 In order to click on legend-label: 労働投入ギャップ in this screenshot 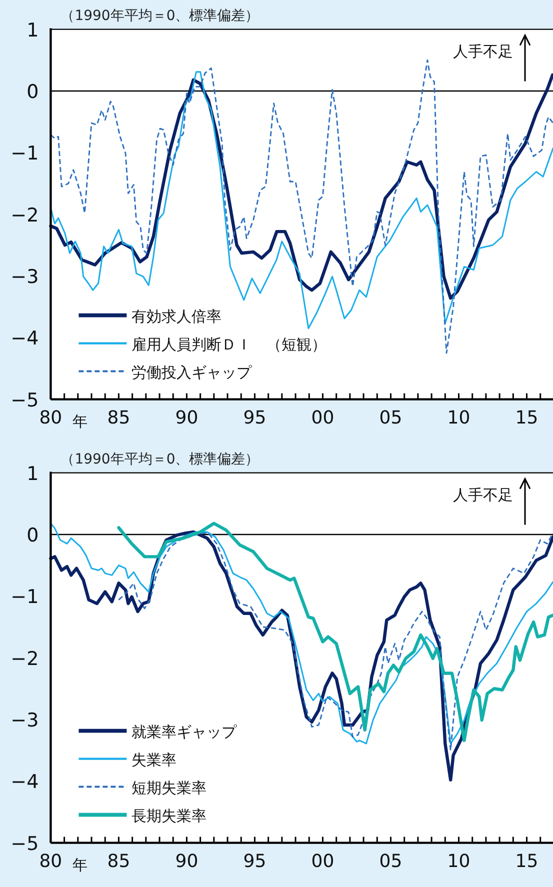, I will do `click(192, 372)`.